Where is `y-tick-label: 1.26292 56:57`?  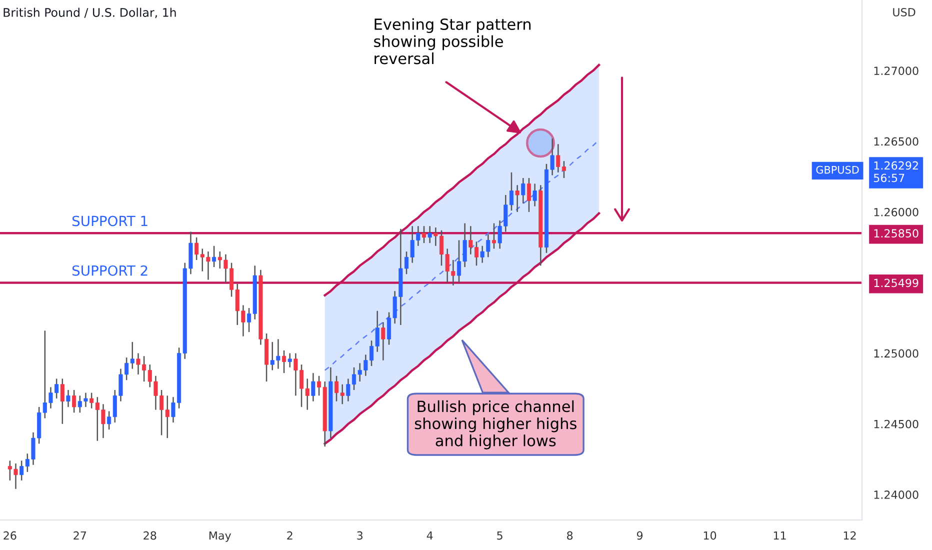
y-tick-label: 1.26292 56:57 is located at coordinates (896, 171).